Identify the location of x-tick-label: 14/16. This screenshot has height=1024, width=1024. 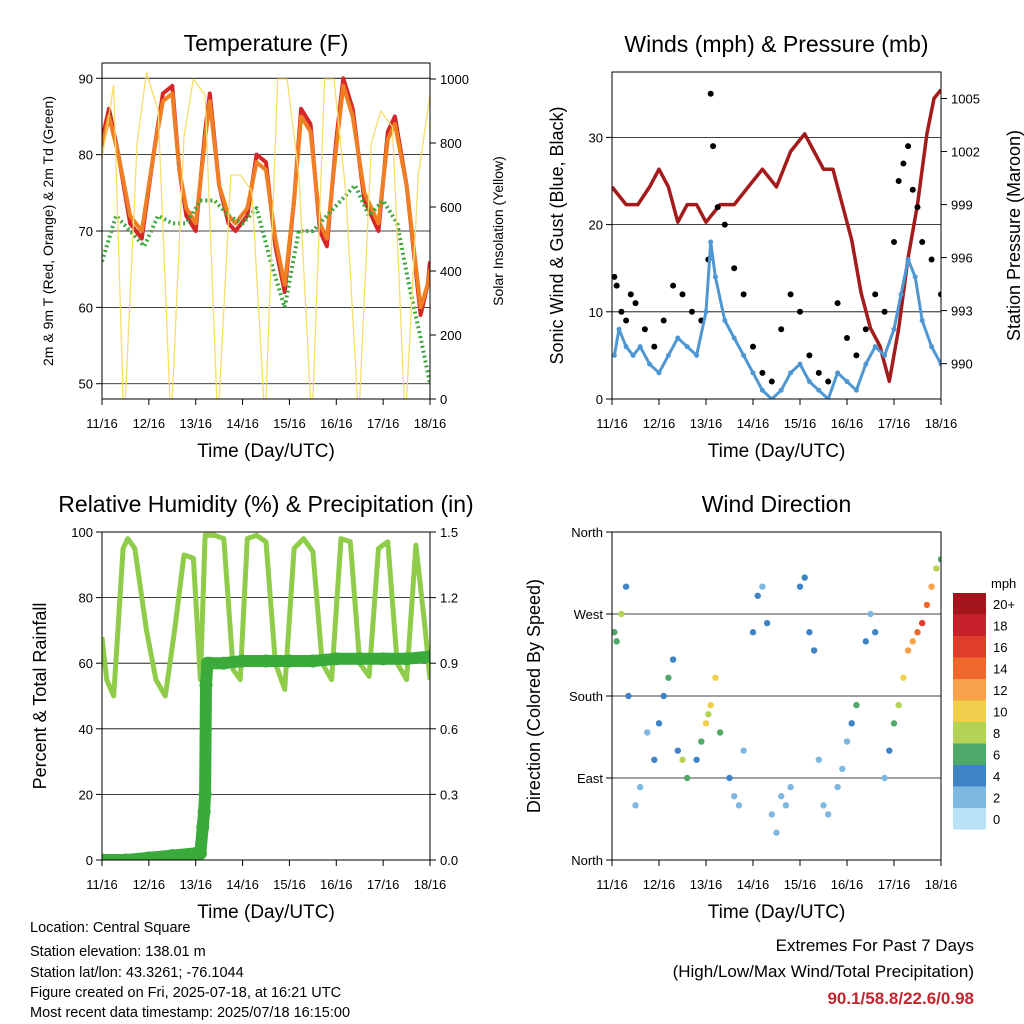
(753, 423).